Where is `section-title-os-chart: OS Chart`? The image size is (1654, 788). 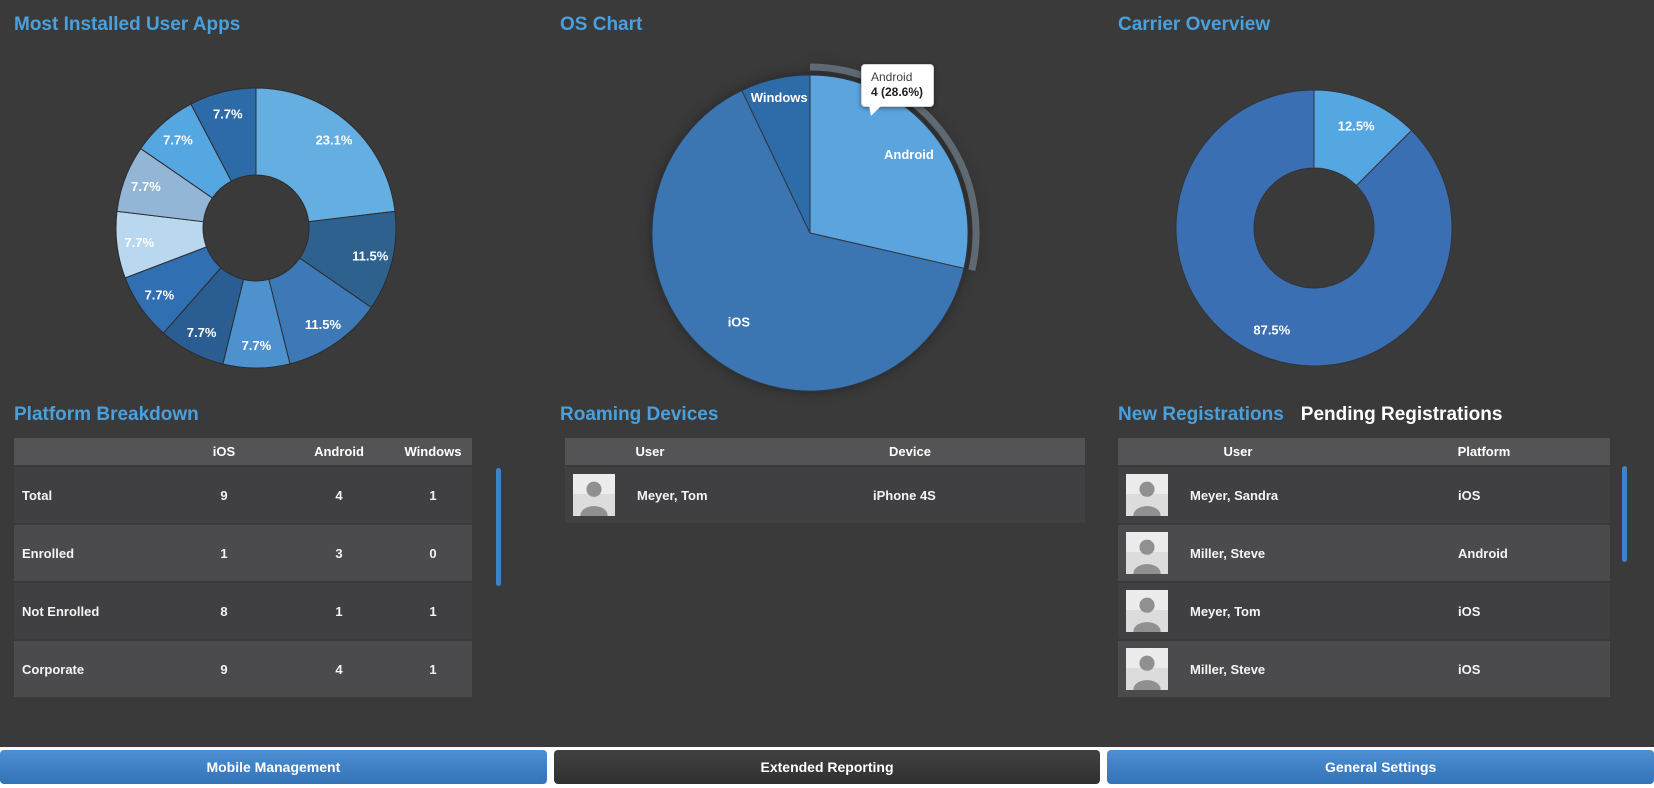 section-title-os-chart: OS Chart is located at coordinates (601, 24).